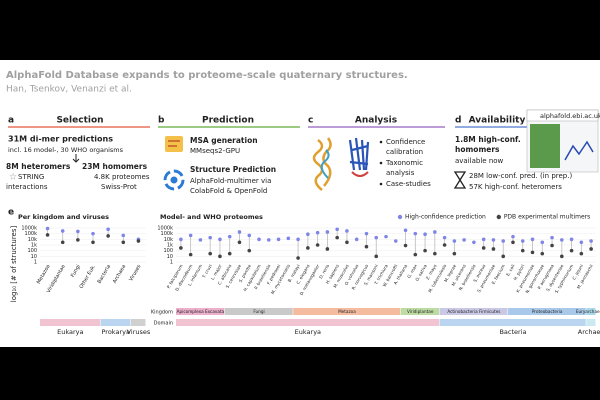 The image size is (600, 400). Describe the element at coordinates (458, 121) in the screenshot. I see `panel-letter: d` at that location.